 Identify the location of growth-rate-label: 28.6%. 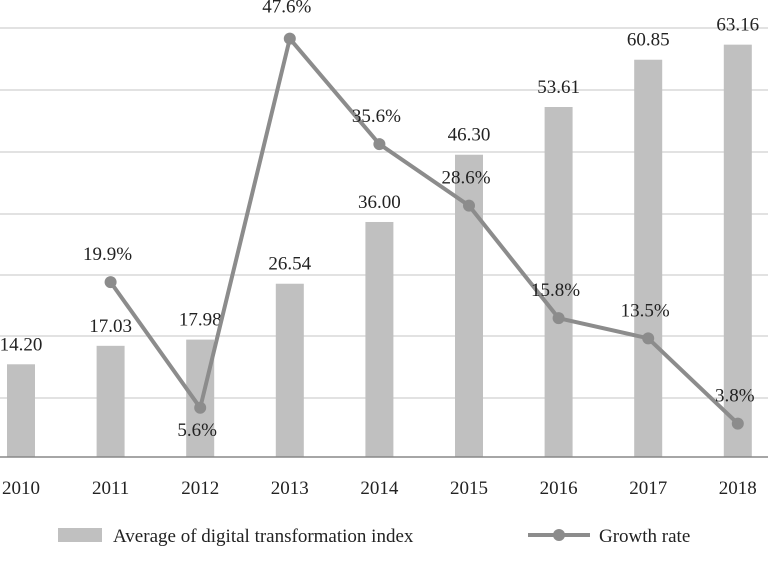
(465, 178).